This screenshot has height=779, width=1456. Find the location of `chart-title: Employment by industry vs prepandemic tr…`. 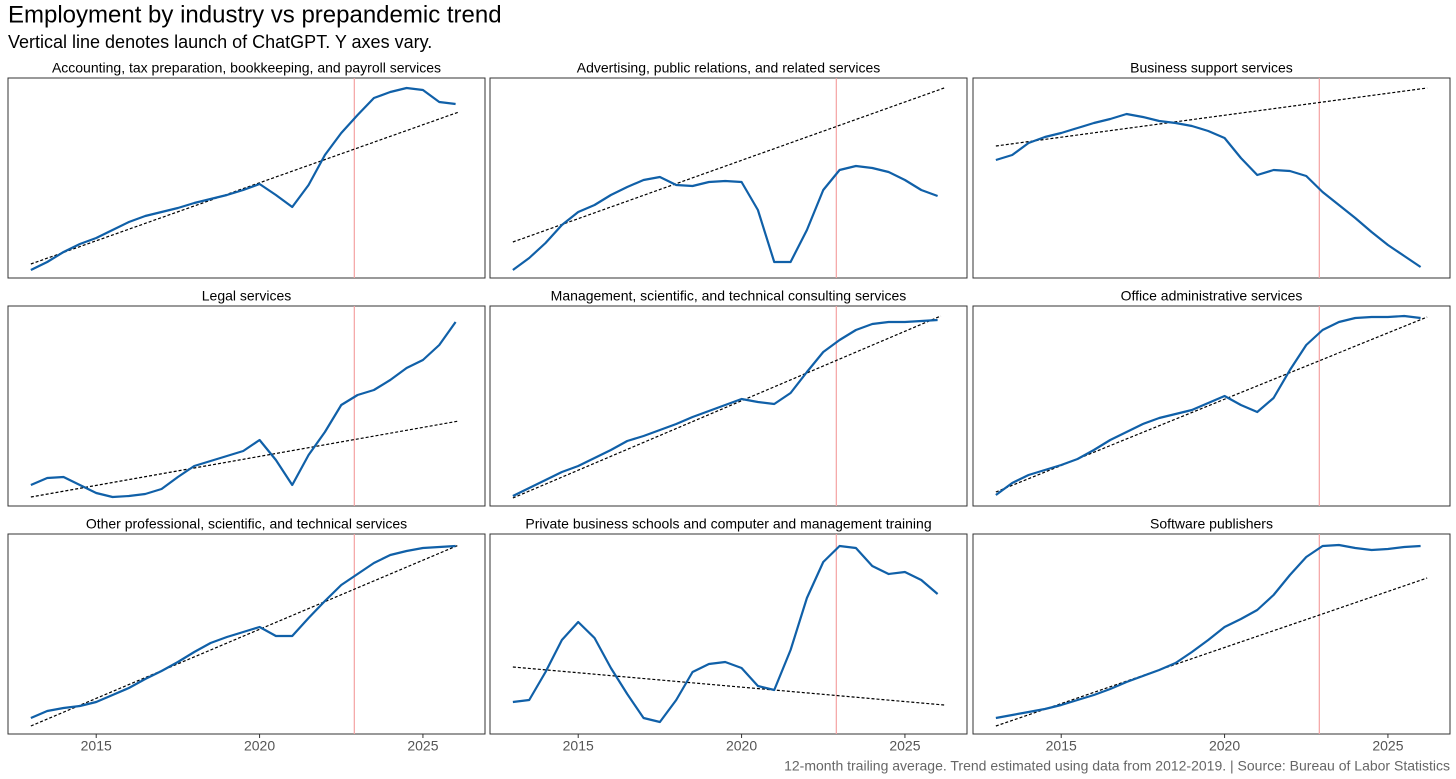

chart-title: Employment by industry vs prepandemic tr… is located at coordinates (255, 14).